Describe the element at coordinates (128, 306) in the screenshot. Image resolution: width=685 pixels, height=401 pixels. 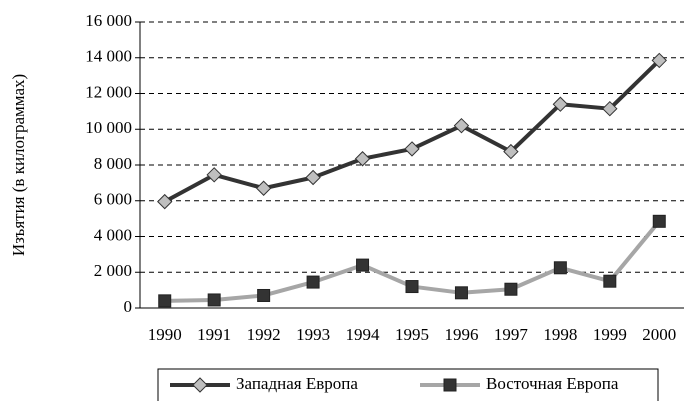
I see `y-tick-label: 0` at that location.